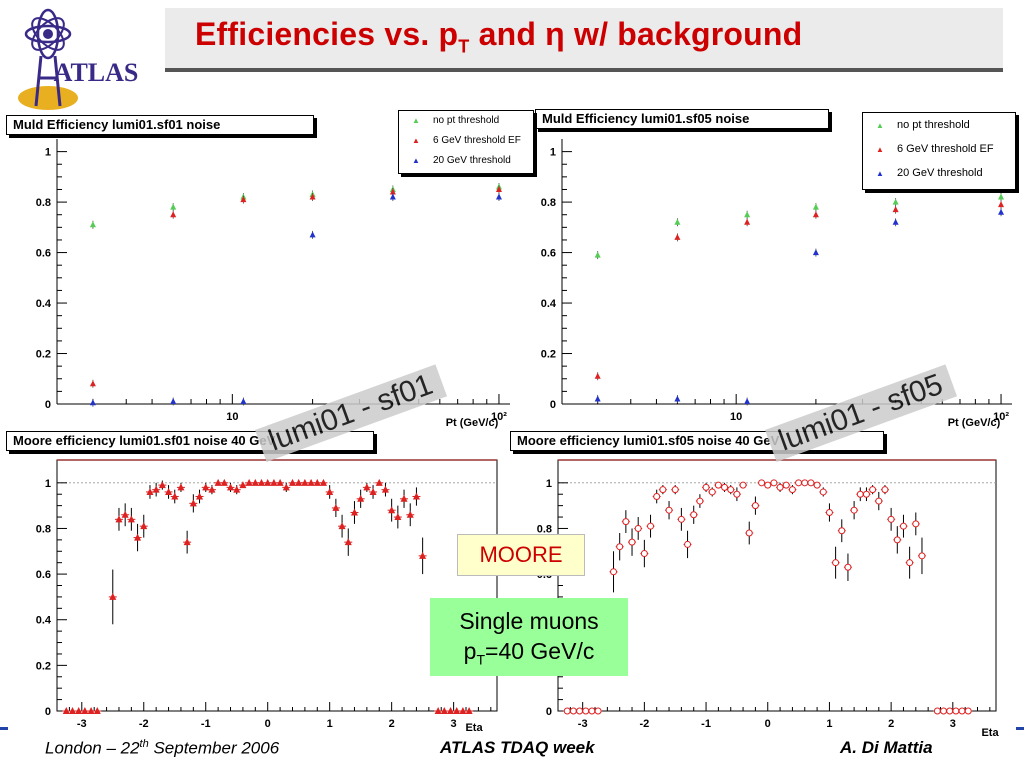  I want to click on y-tick-label: 1, so click(48, 484).